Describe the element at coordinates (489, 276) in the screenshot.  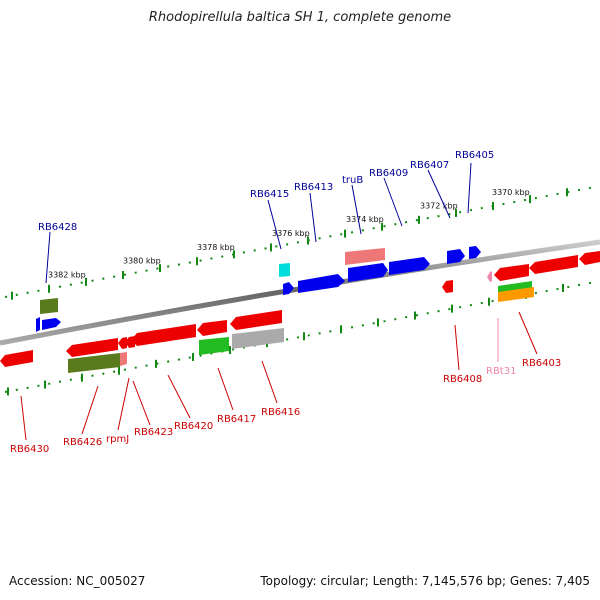
I see `gene-feature-rbt31` at that location.